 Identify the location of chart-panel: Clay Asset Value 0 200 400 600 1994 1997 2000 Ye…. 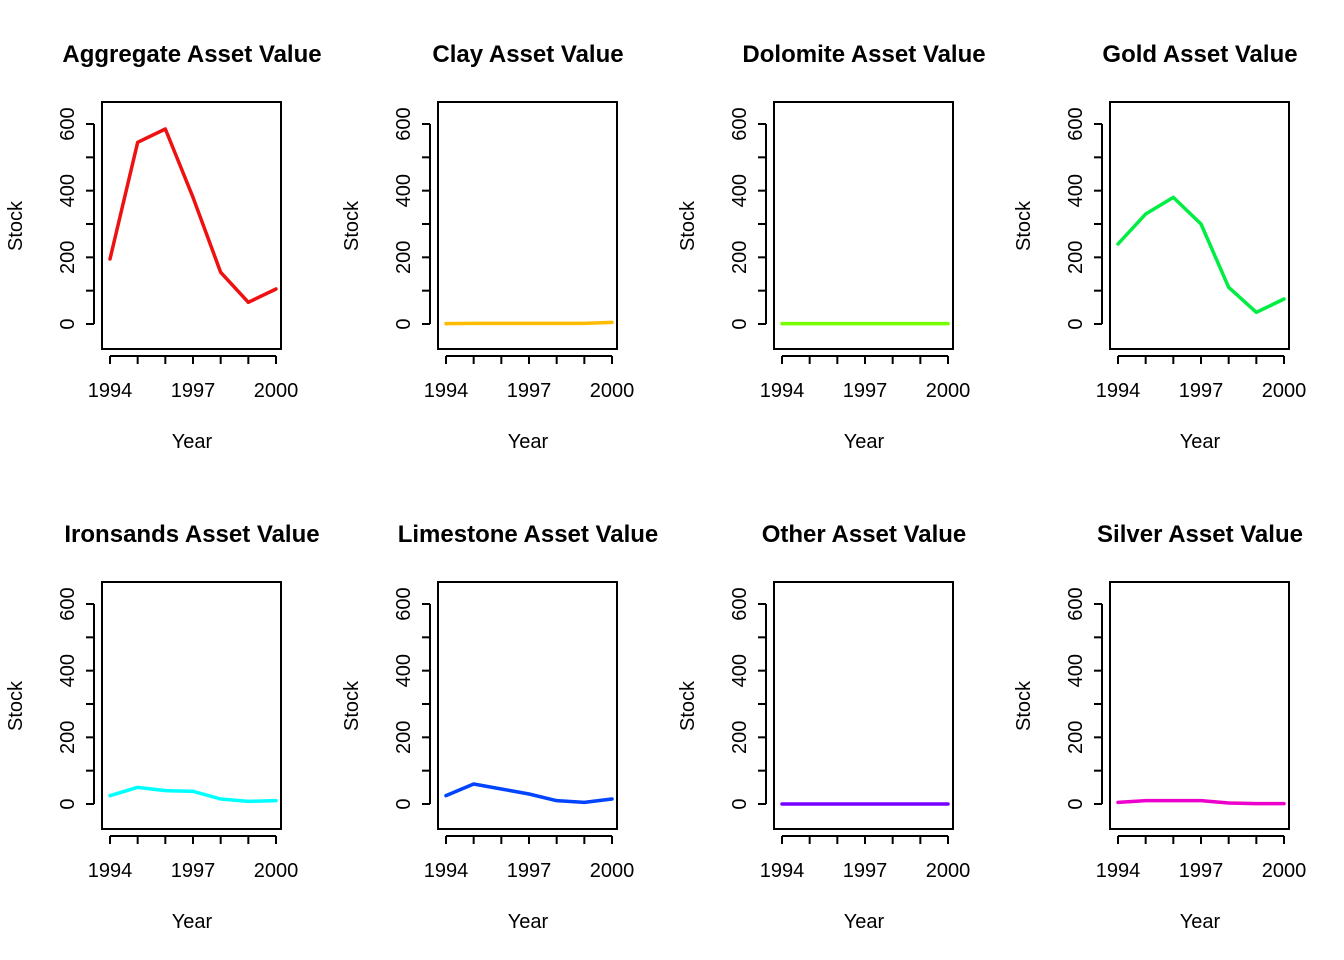
(487, 247).